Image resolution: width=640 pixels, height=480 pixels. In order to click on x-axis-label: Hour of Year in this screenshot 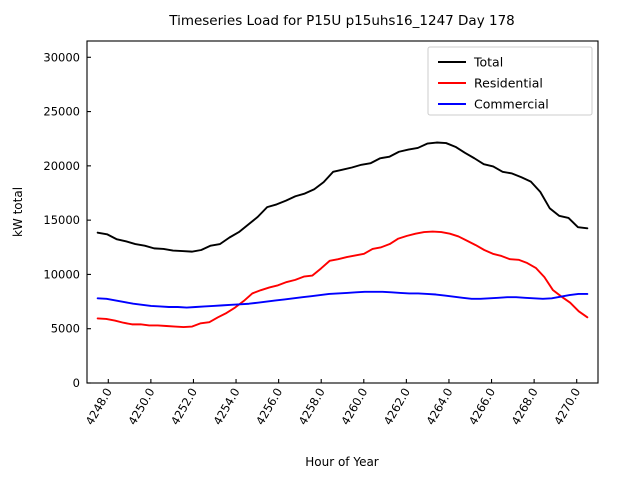, I will do `click(342, 462)`.